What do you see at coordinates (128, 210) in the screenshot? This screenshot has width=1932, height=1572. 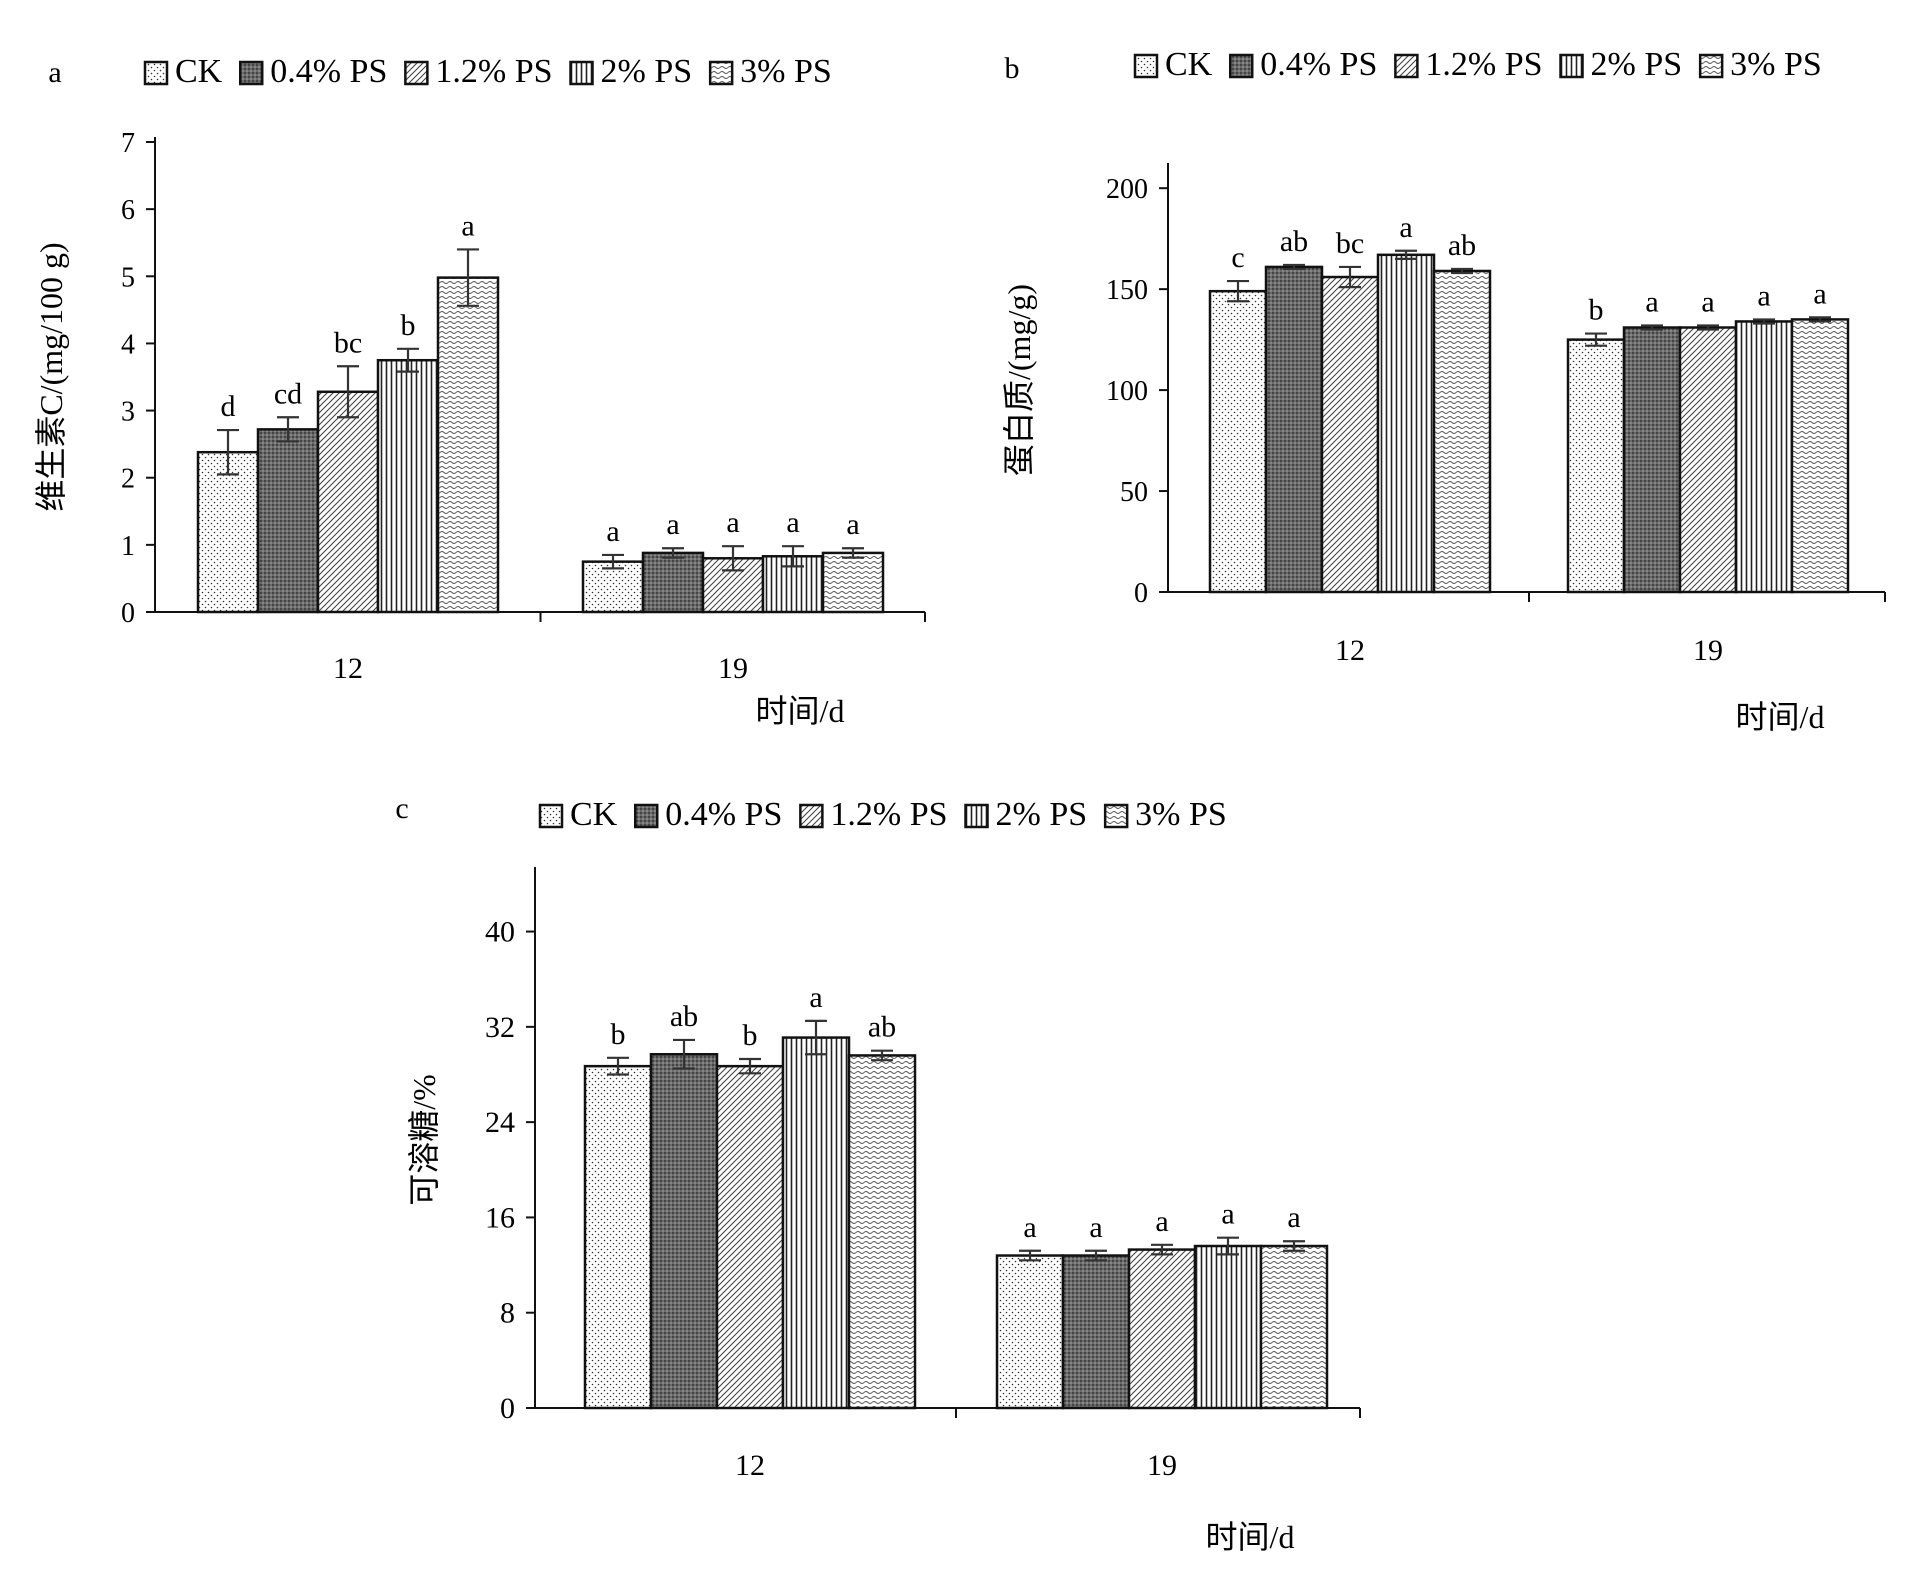 I see `y-tick-label: 6` at bounding box center [128, 210].